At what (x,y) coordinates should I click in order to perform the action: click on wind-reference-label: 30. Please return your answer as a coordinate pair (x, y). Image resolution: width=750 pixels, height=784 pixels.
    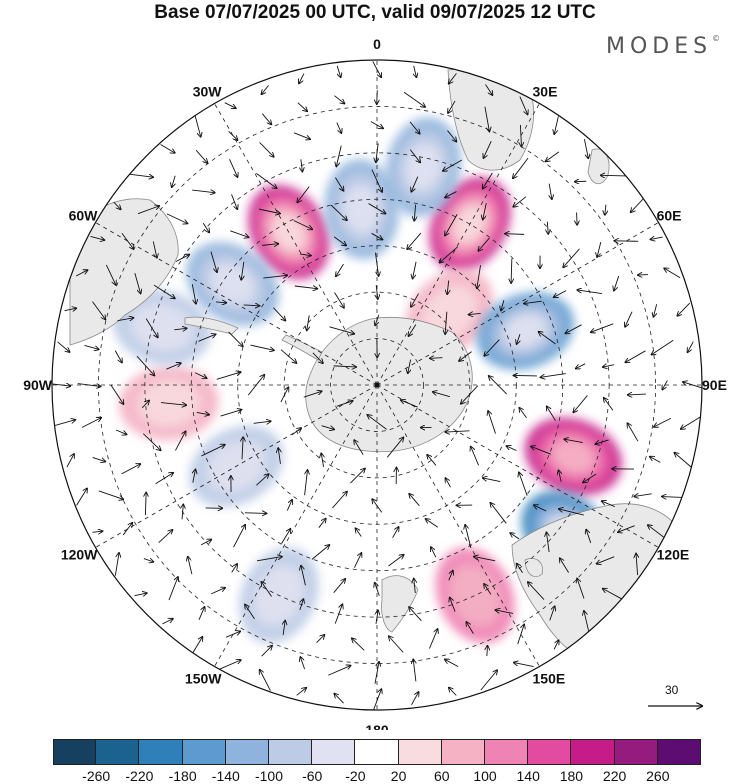
    Looking at the image, I should click on (671, 690).